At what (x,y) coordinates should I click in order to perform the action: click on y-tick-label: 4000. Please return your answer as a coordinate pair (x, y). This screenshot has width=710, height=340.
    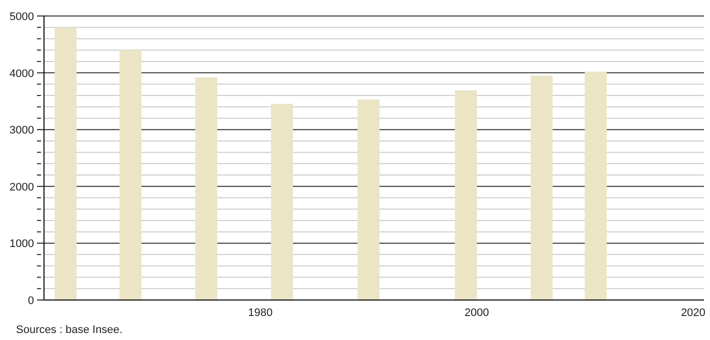
    Looking at the image, I should click on (22, 74).